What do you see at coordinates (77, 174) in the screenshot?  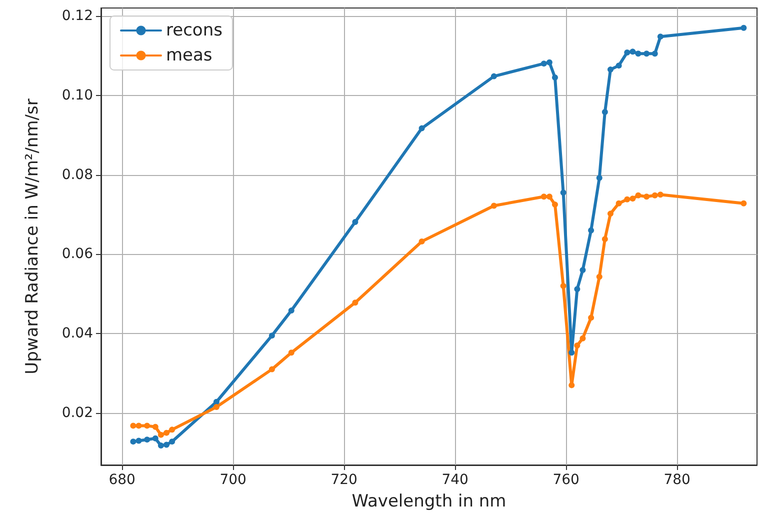 I see `y-tick-label: 0.08` at bounding box center [77, 174].